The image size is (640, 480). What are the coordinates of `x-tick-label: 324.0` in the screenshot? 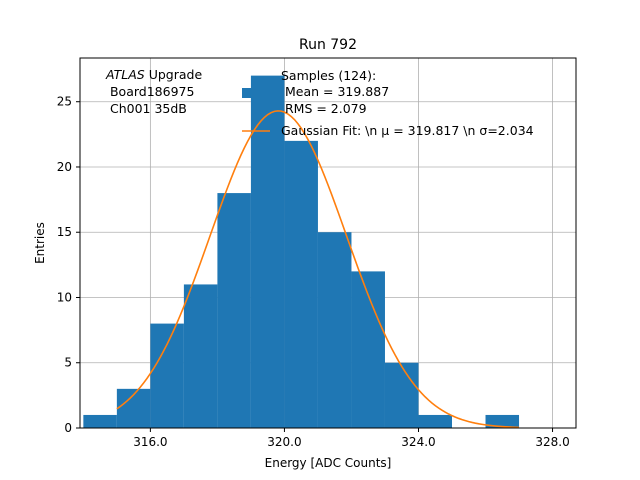 It's located at (418, 442).